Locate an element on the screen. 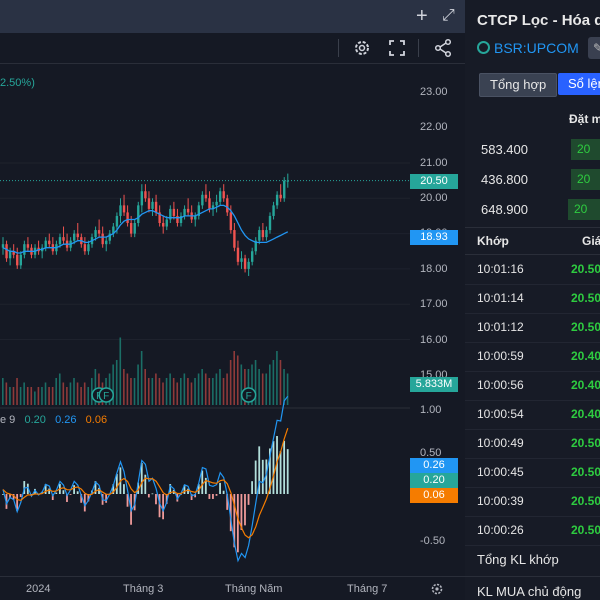  time-label-thang-nam: Tháng Năm is located at coordinates (254, 589).